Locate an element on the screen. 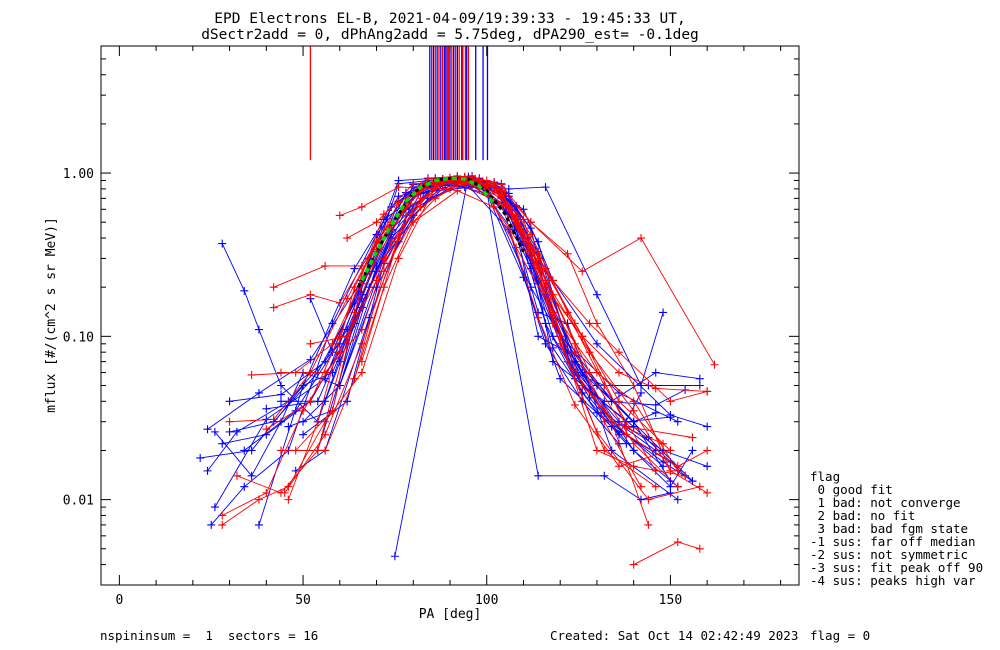 The width and height of the screenshot is (1000, 650). sweep-line is located at coordinates (457, 326).